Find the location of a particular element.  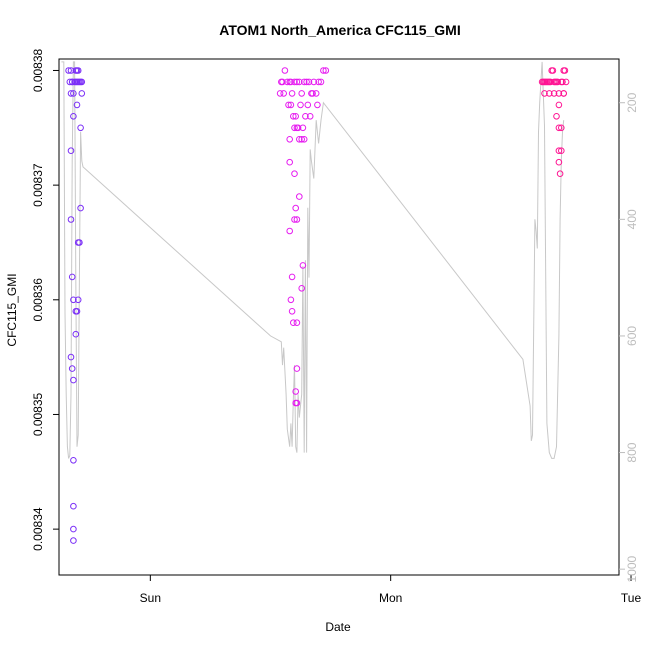

chart-title: ATOM1 North_America CFC115_GMI is located at coordinates (339, 30).